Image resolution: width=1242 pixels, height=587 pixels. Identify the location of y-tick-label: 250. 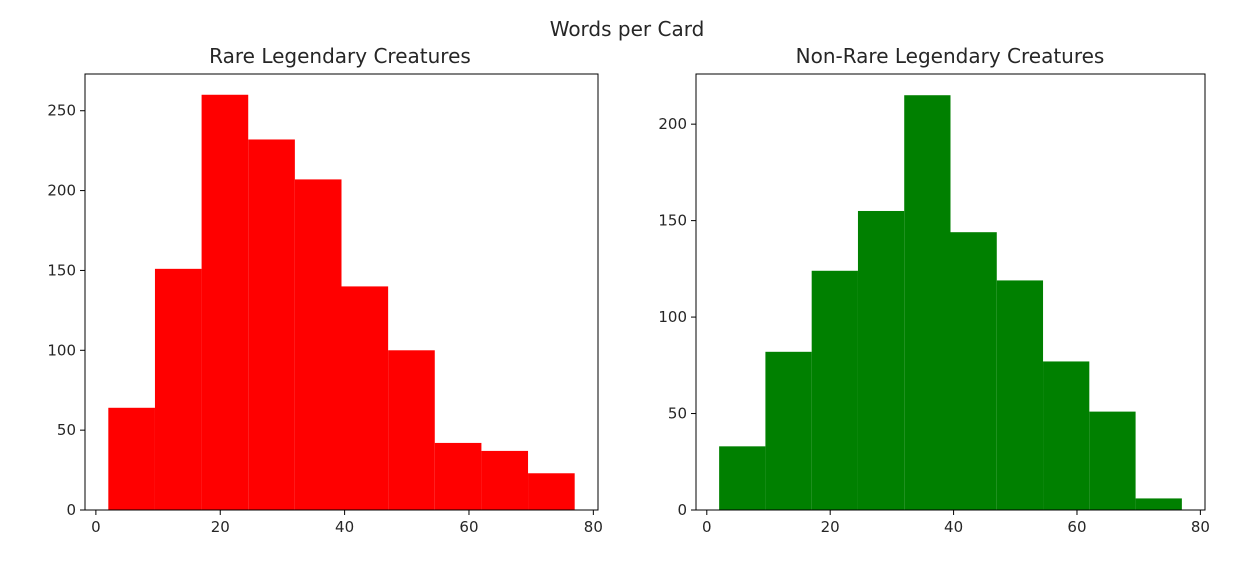
(61, 111).